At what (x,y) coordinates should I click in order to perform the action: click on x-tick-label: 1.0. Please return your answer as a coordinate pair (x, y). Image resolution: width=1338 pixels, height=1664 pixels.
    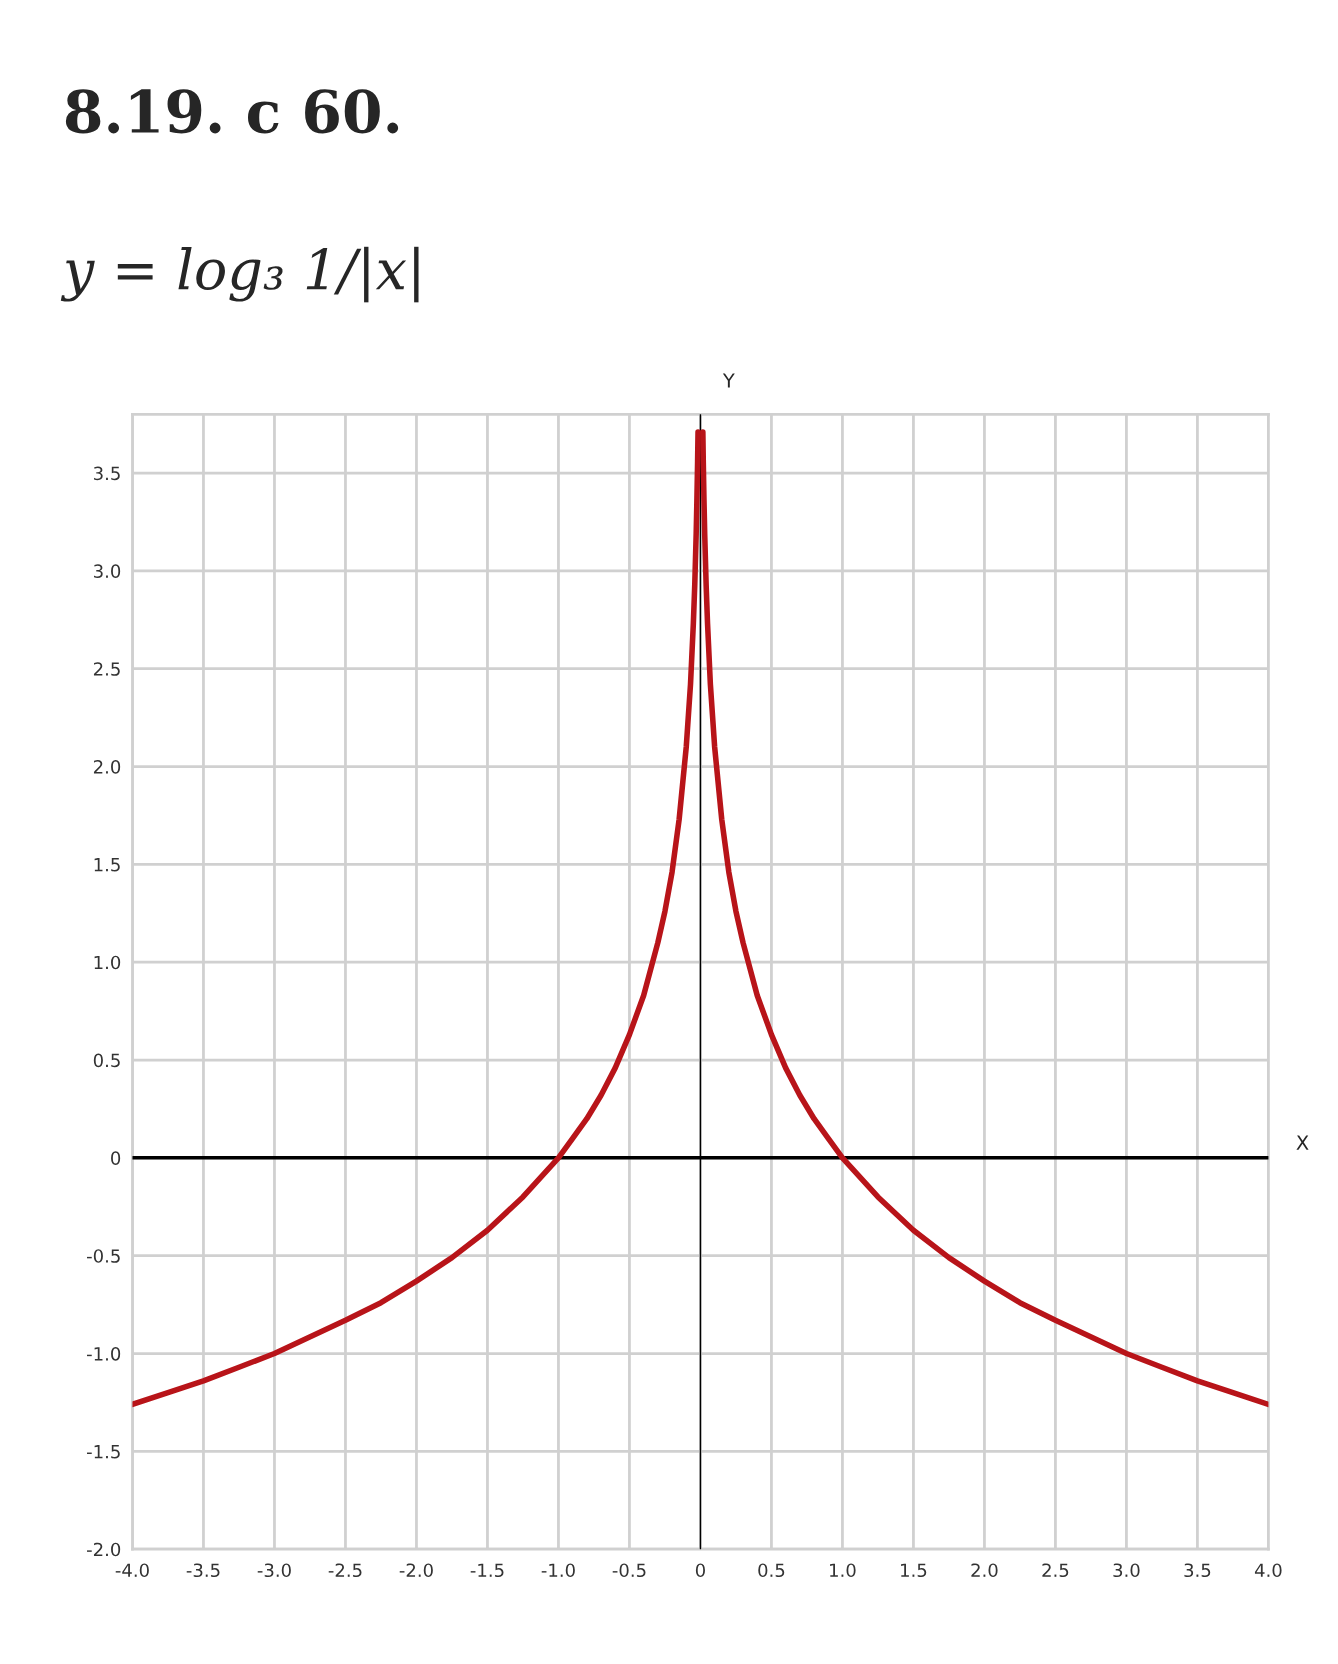
    Looking at the image, I should click on (843, 1570).